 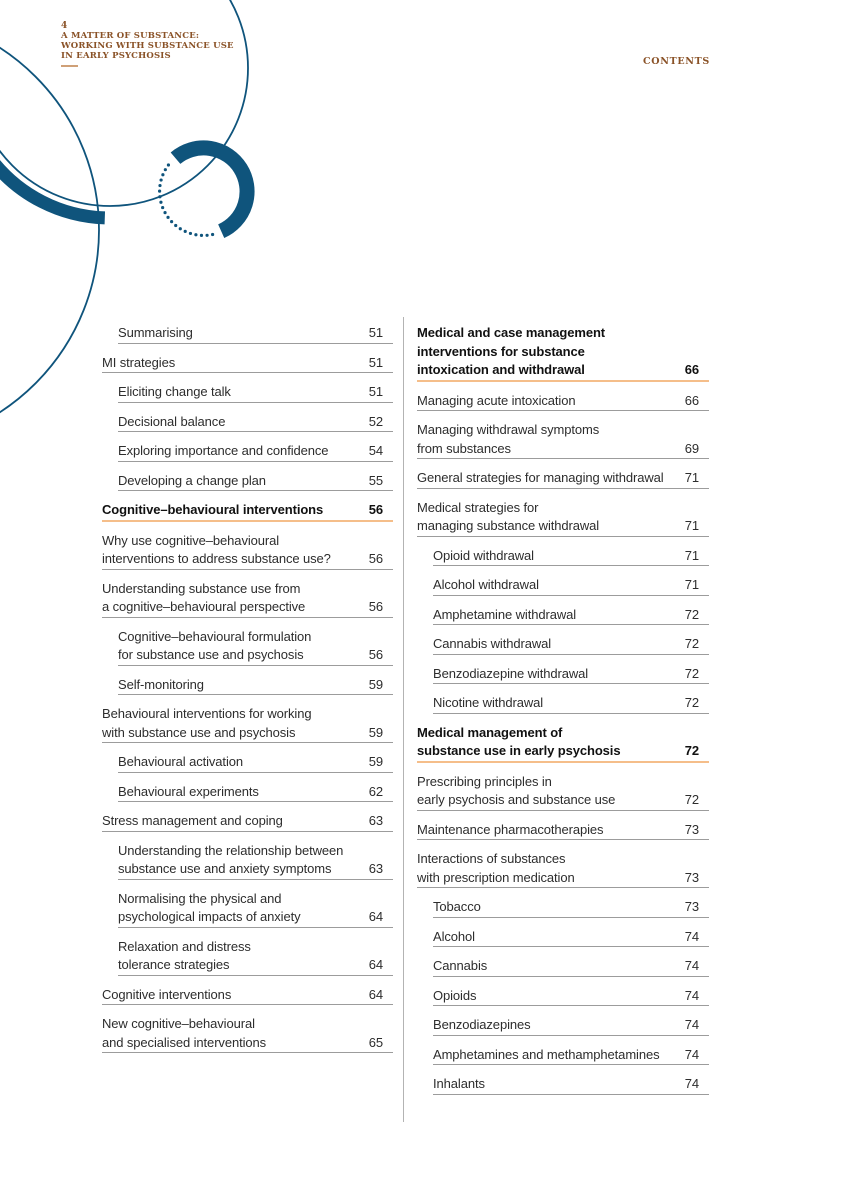 What do you see at coordinates (255, 422) in the screenshot?
I see `toc-entry: Decisional balance 52` at bounding box center [255, 422].